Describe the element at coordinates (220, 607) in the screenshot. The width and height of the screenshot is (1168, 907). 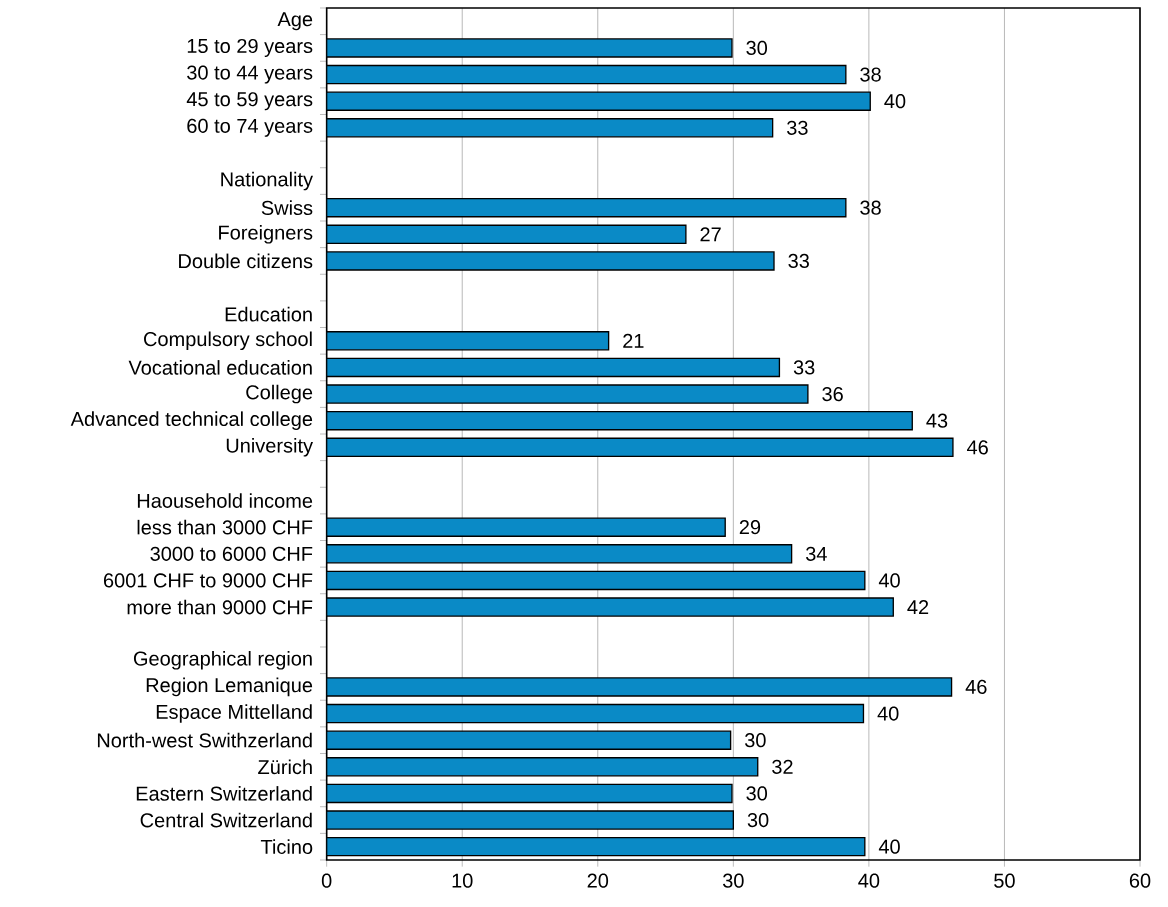
I see `y-tick-label: more than 9000 CHF` at that location.